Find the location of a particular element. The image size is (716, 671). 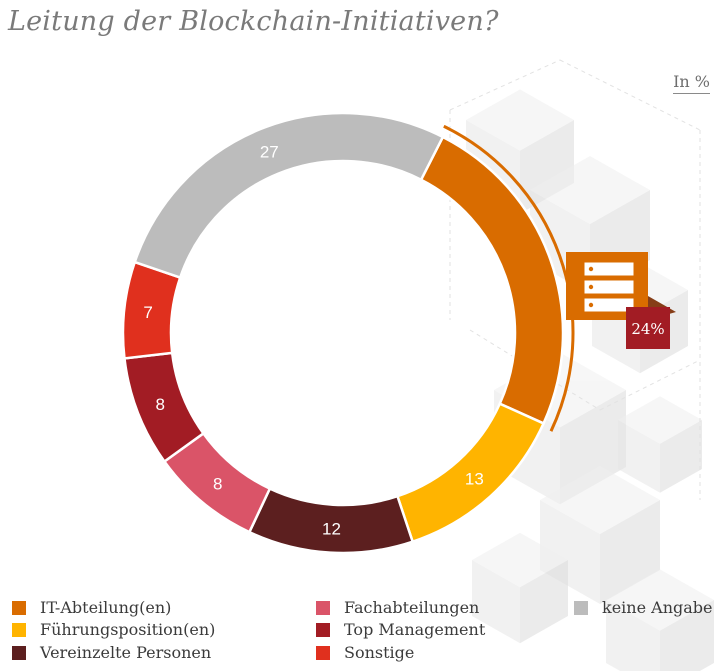

highlight-arc is located at coordinates (509, 278).